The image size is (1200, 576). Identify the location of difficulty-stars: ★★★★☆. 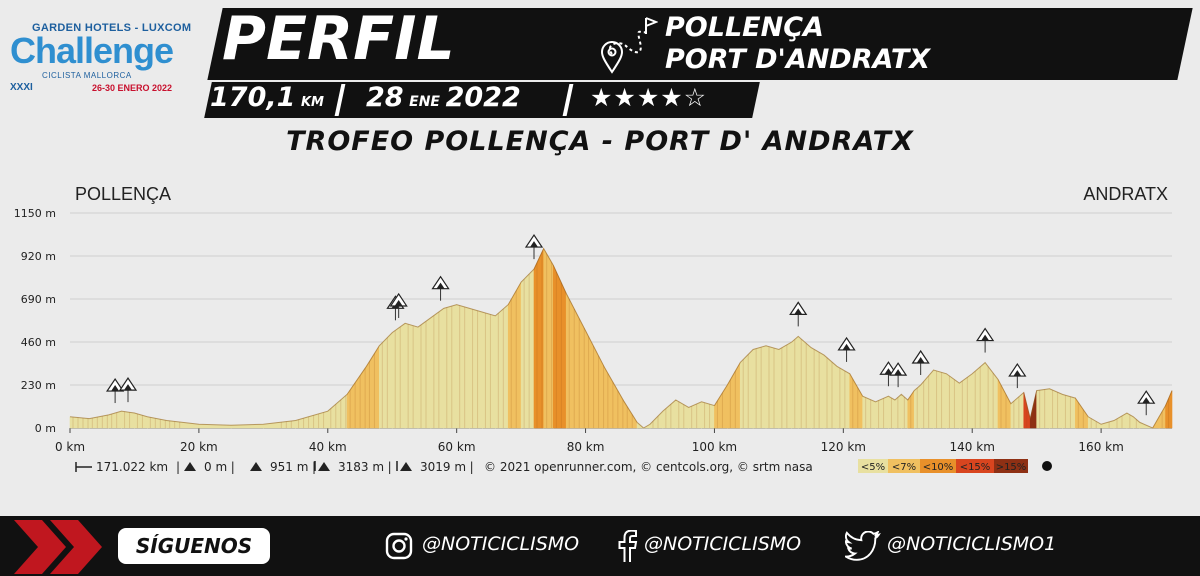
(649, 97).